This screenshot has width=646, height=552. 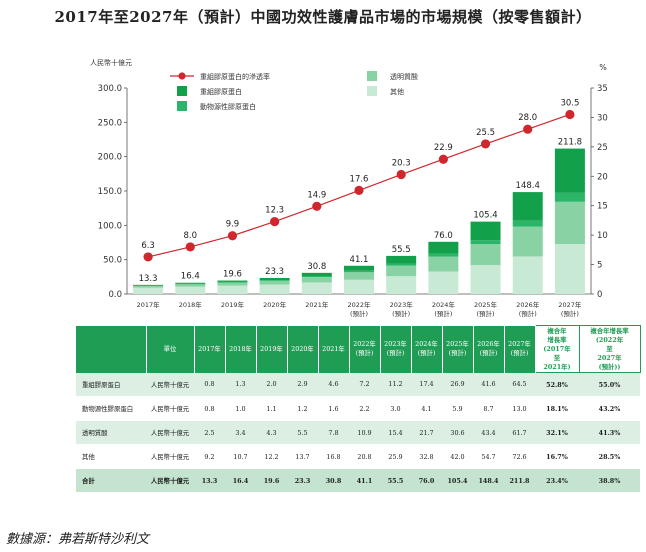 I want to click on x-tick-label: 2023年, so click(x=402, y=304).